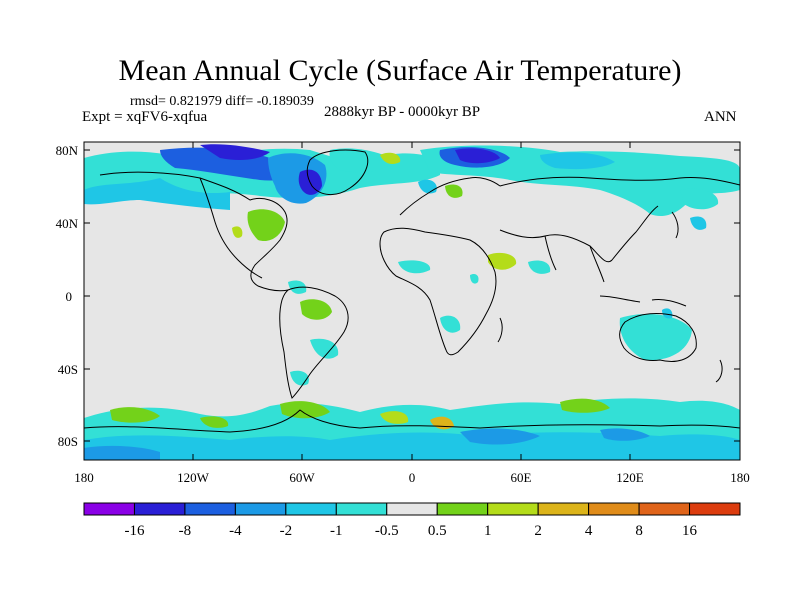  Describe the element at coordinates (222, 101) in the screenshot. I see `stats-line: rmsd= 0.821979 diff= -0.189039` at that location.